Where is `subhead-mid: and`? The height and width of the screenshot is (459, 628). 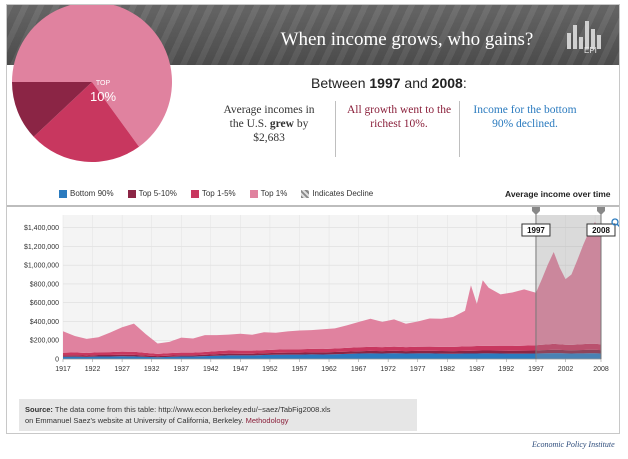
subhead-mid: and is located at coordinates (416, 83).